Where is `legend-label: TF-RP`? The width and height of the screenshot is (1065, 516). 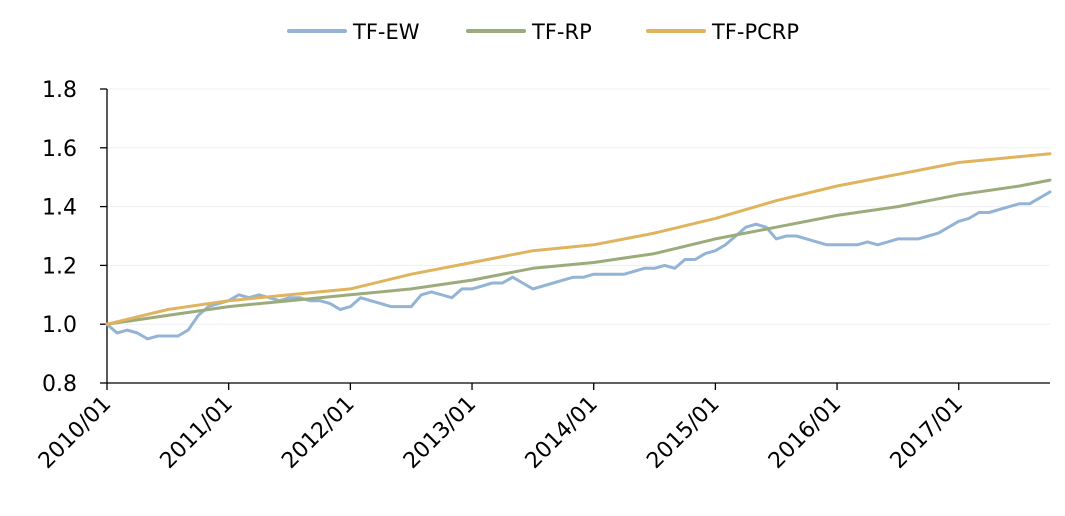 legend-label: TF-RP is located at coordinates (561, 32).